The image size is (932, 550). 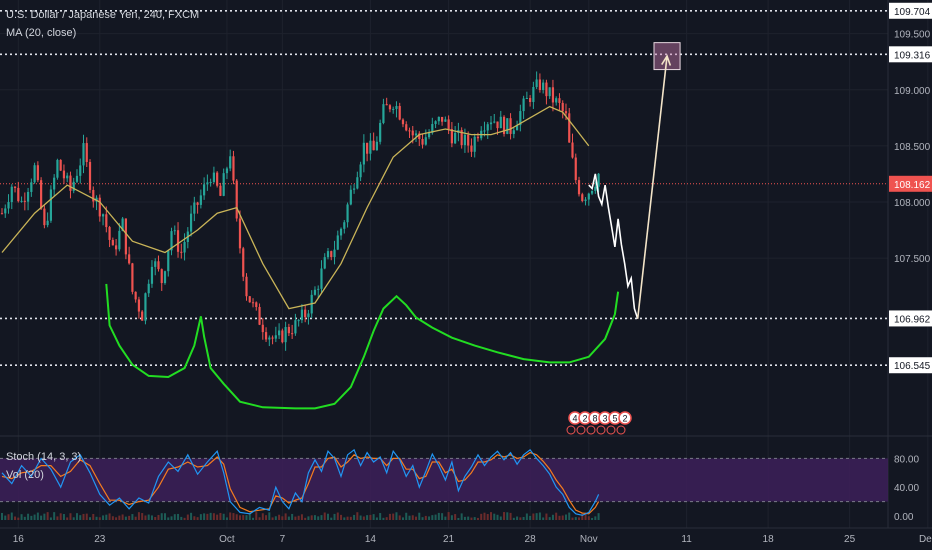 I want to click on stoch-legend: Stoch (14, 3, 3), so click(x=44, y=457).